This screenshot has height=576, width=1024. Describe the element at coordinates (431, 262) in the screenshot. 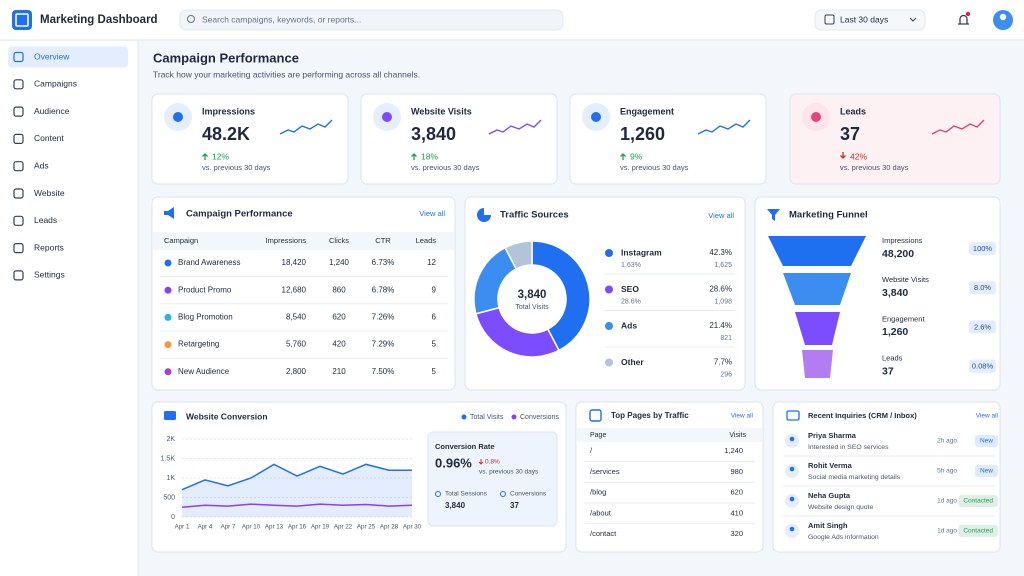

I see `table-cell: 12` at that location.